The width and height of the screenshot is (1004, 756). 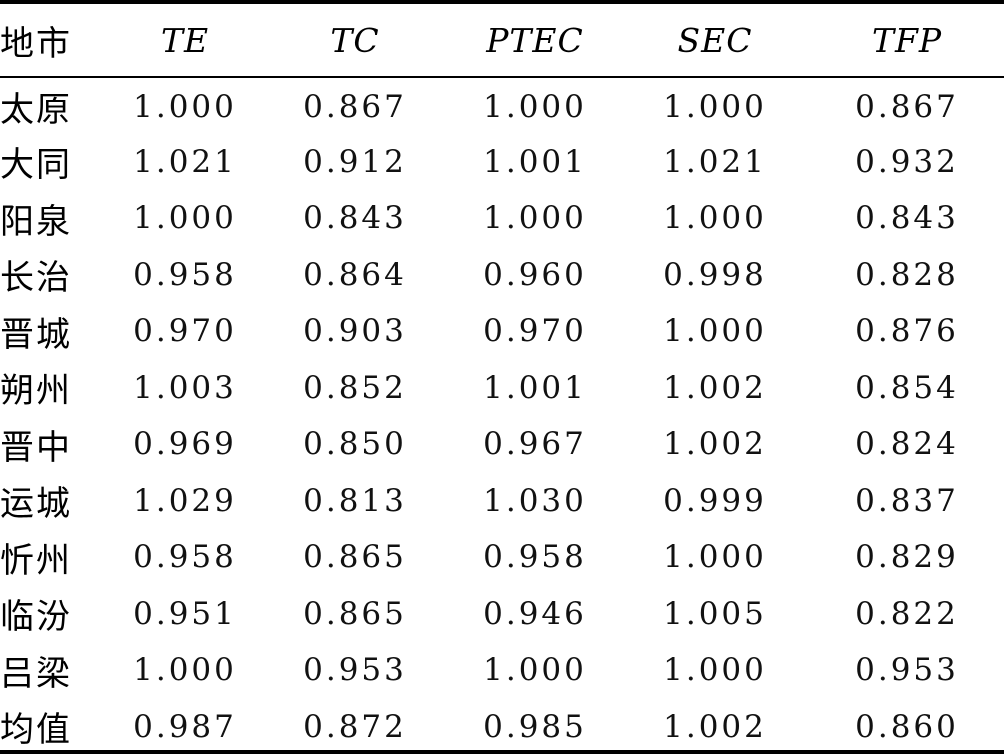 What do you see at coordinates (185, 500) in the screenshot?
I see `cell-te: 1.029` at bounding box center [185, 500].